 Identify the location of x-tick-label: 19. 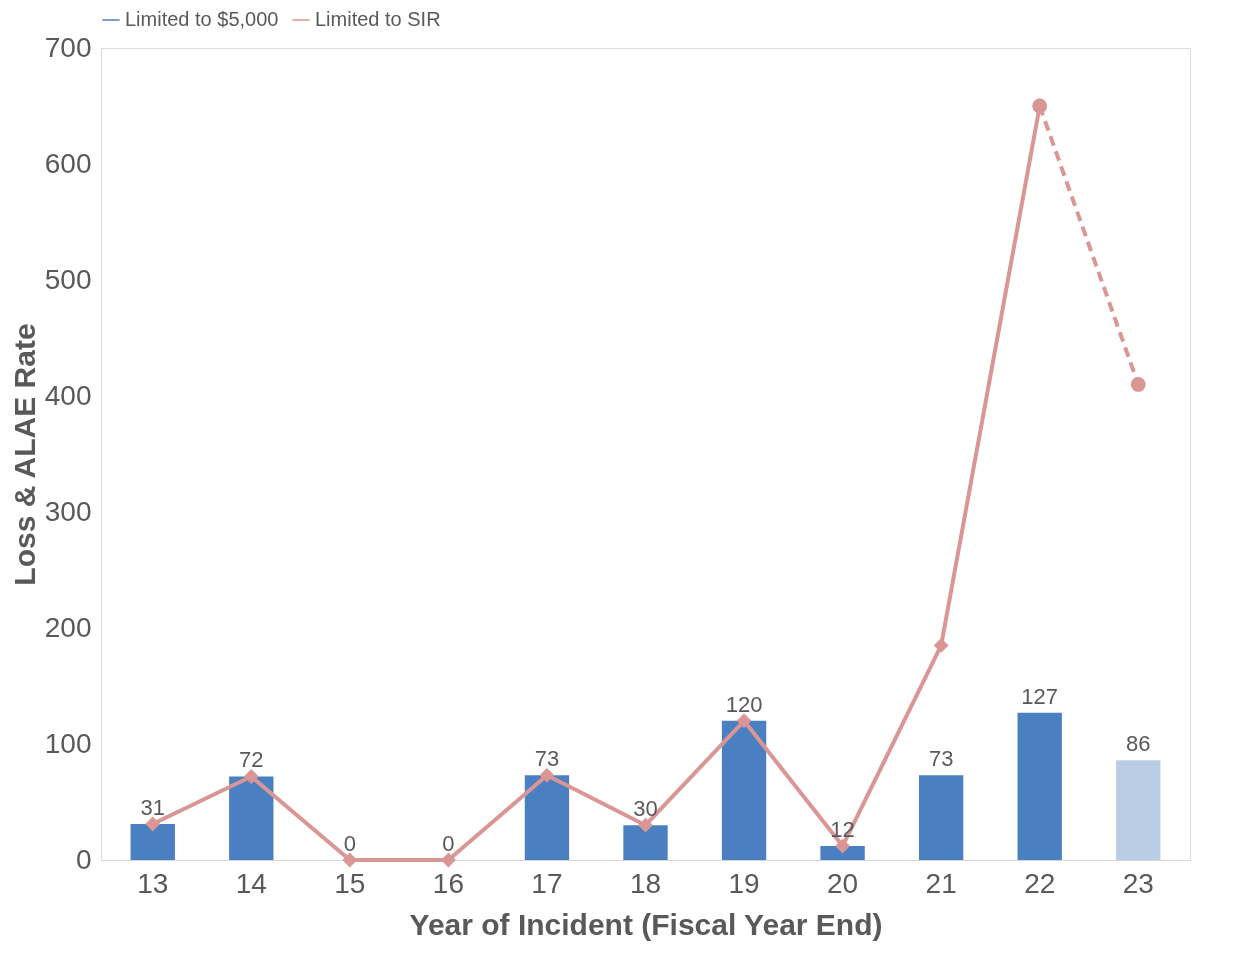
(744, 883).